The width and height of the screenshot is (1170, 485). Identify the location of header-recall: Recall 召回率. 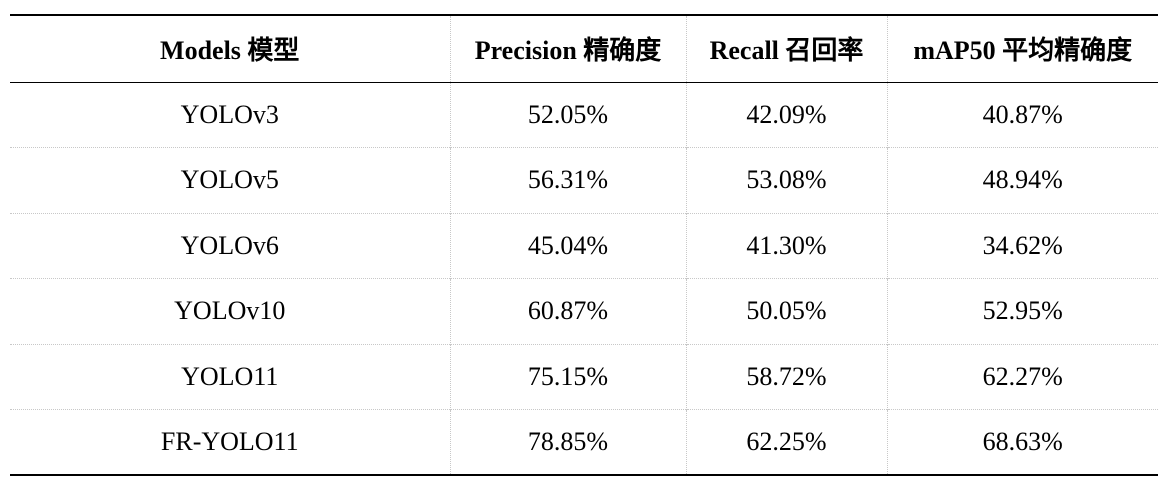
(786, 48).